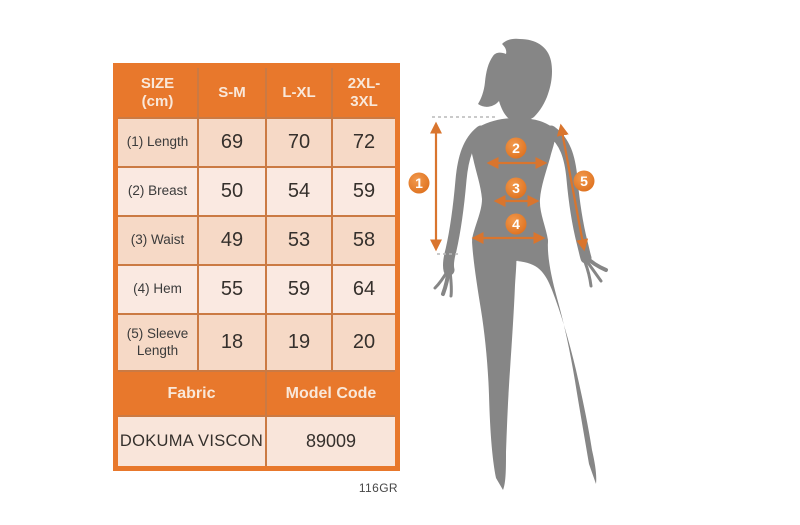 This screenshot has width=800, height=525. I want to click on row-breast-value-lxl: 54, so click(299, 191).